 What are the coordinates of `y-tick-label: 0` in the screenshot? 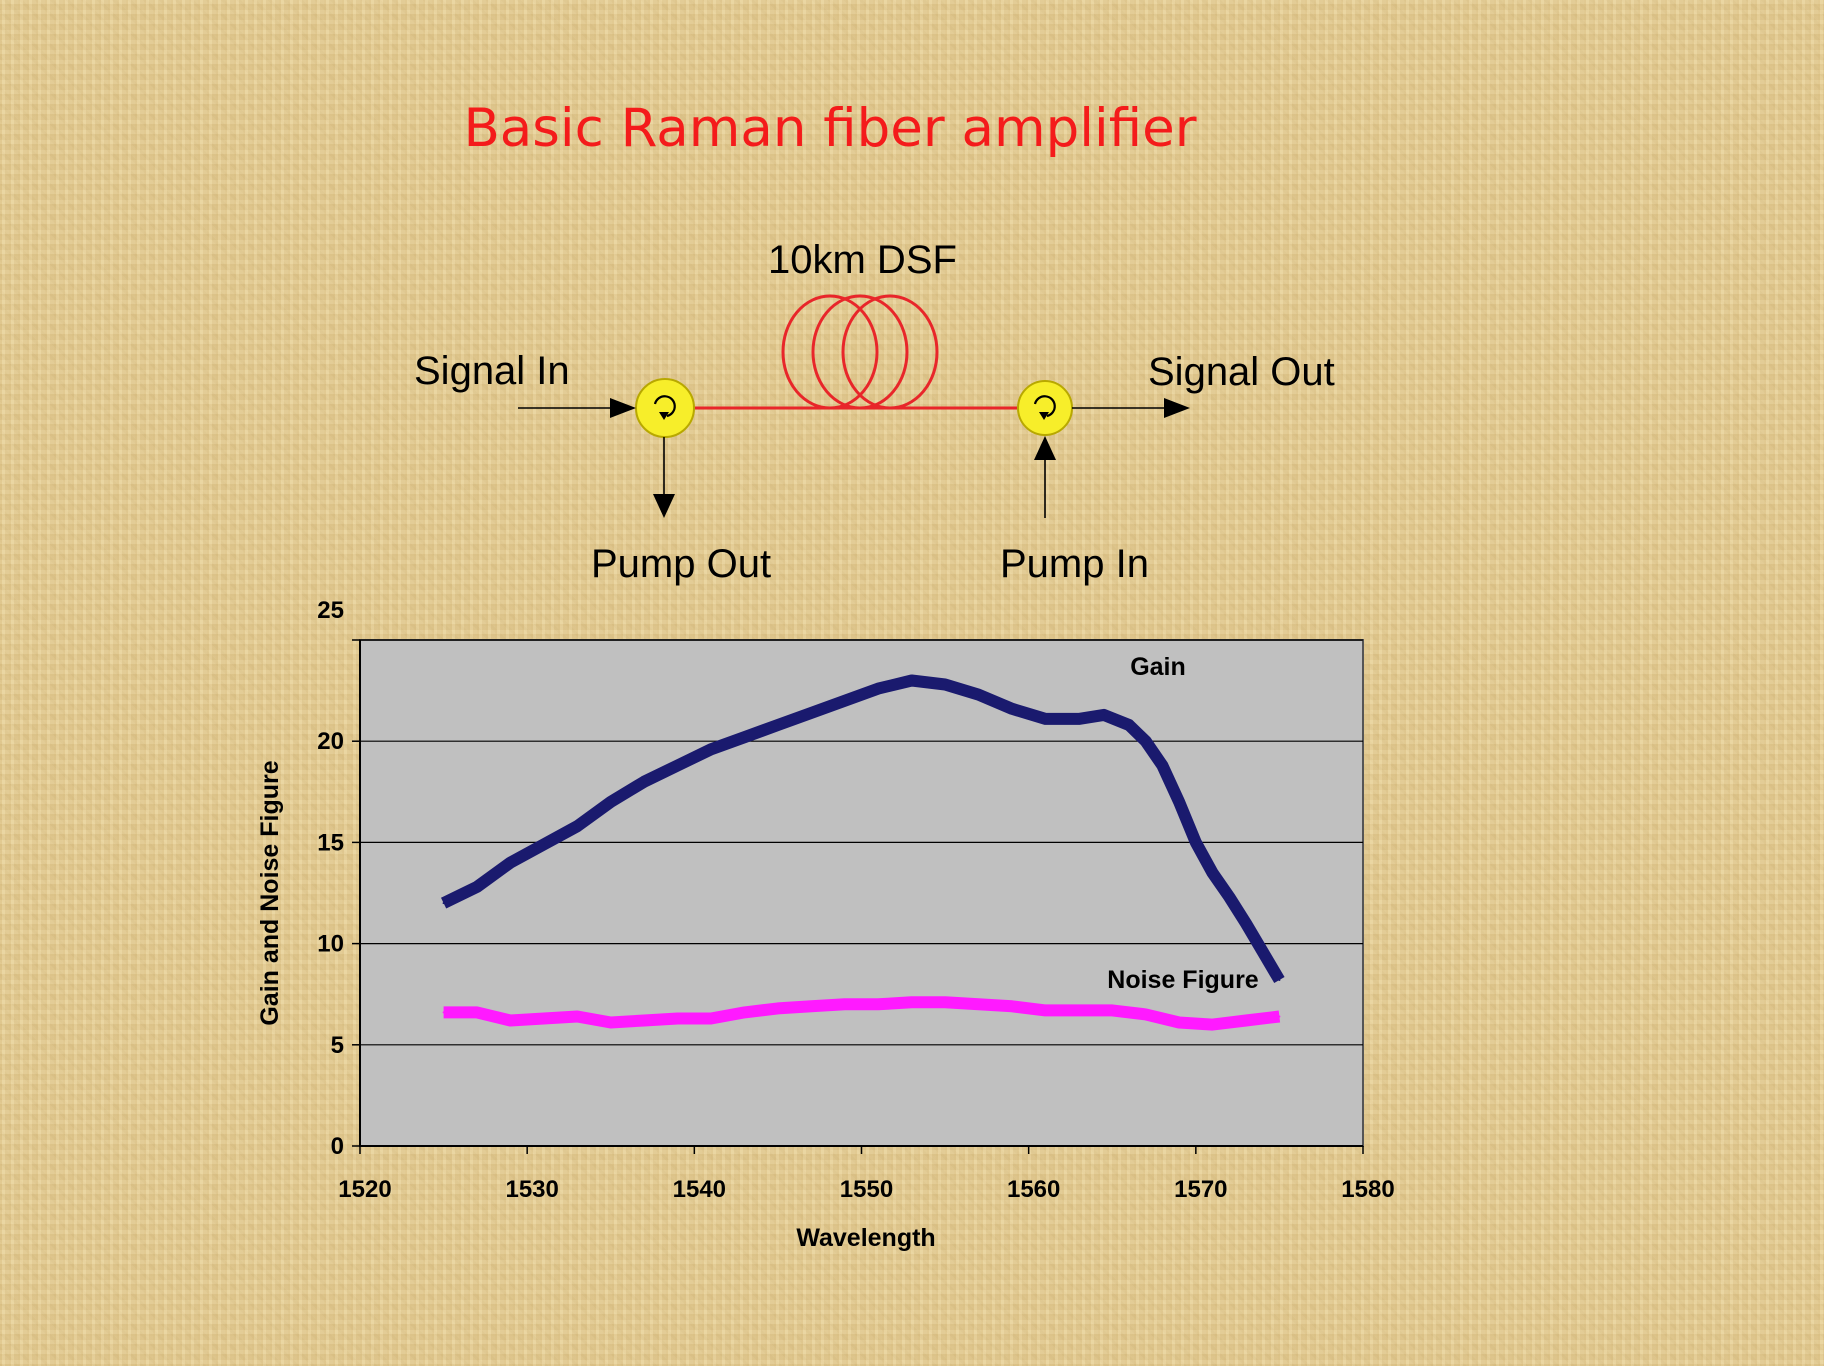 It's located at (337, 1146).